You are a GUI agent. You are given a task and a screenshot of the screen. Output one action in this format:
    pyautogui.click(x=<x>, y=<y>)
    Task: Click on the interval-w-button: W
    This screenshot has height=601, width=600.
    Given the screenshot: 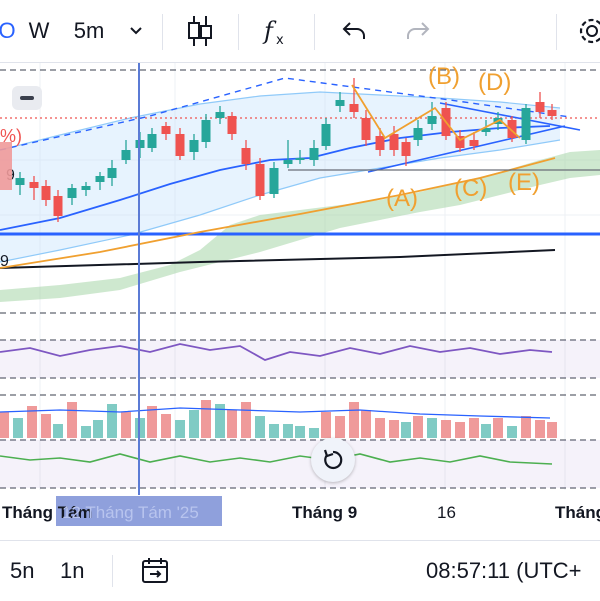 What is the action you would take?
    pyautogui.click(x=39, y=30)
    